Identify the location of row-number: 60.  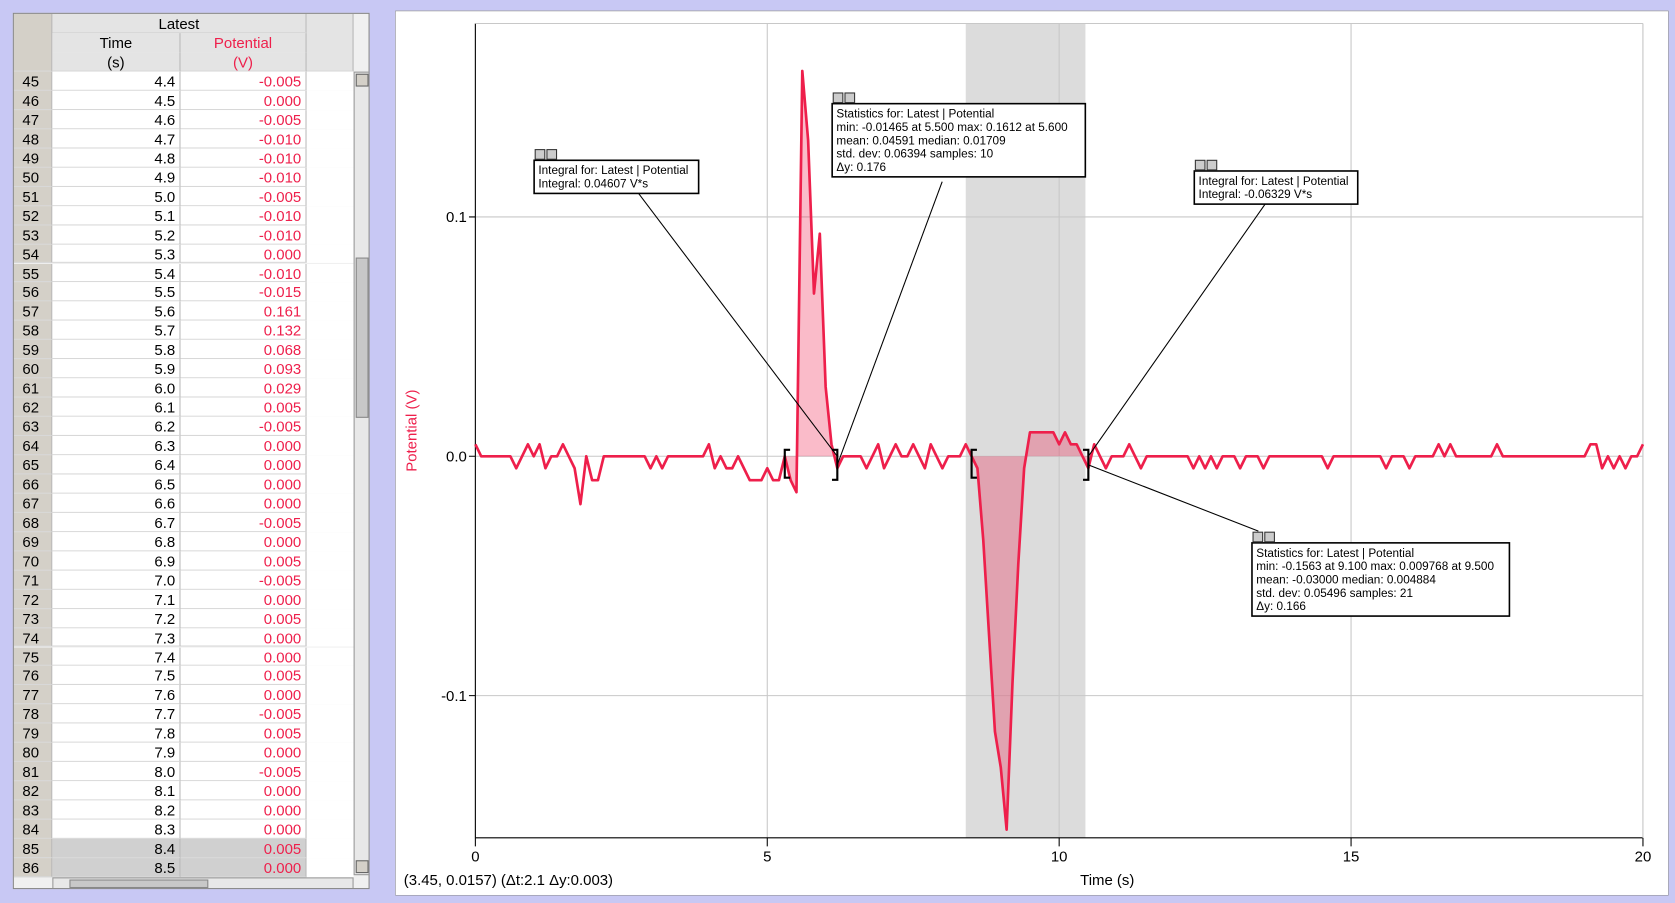
(33, 369).